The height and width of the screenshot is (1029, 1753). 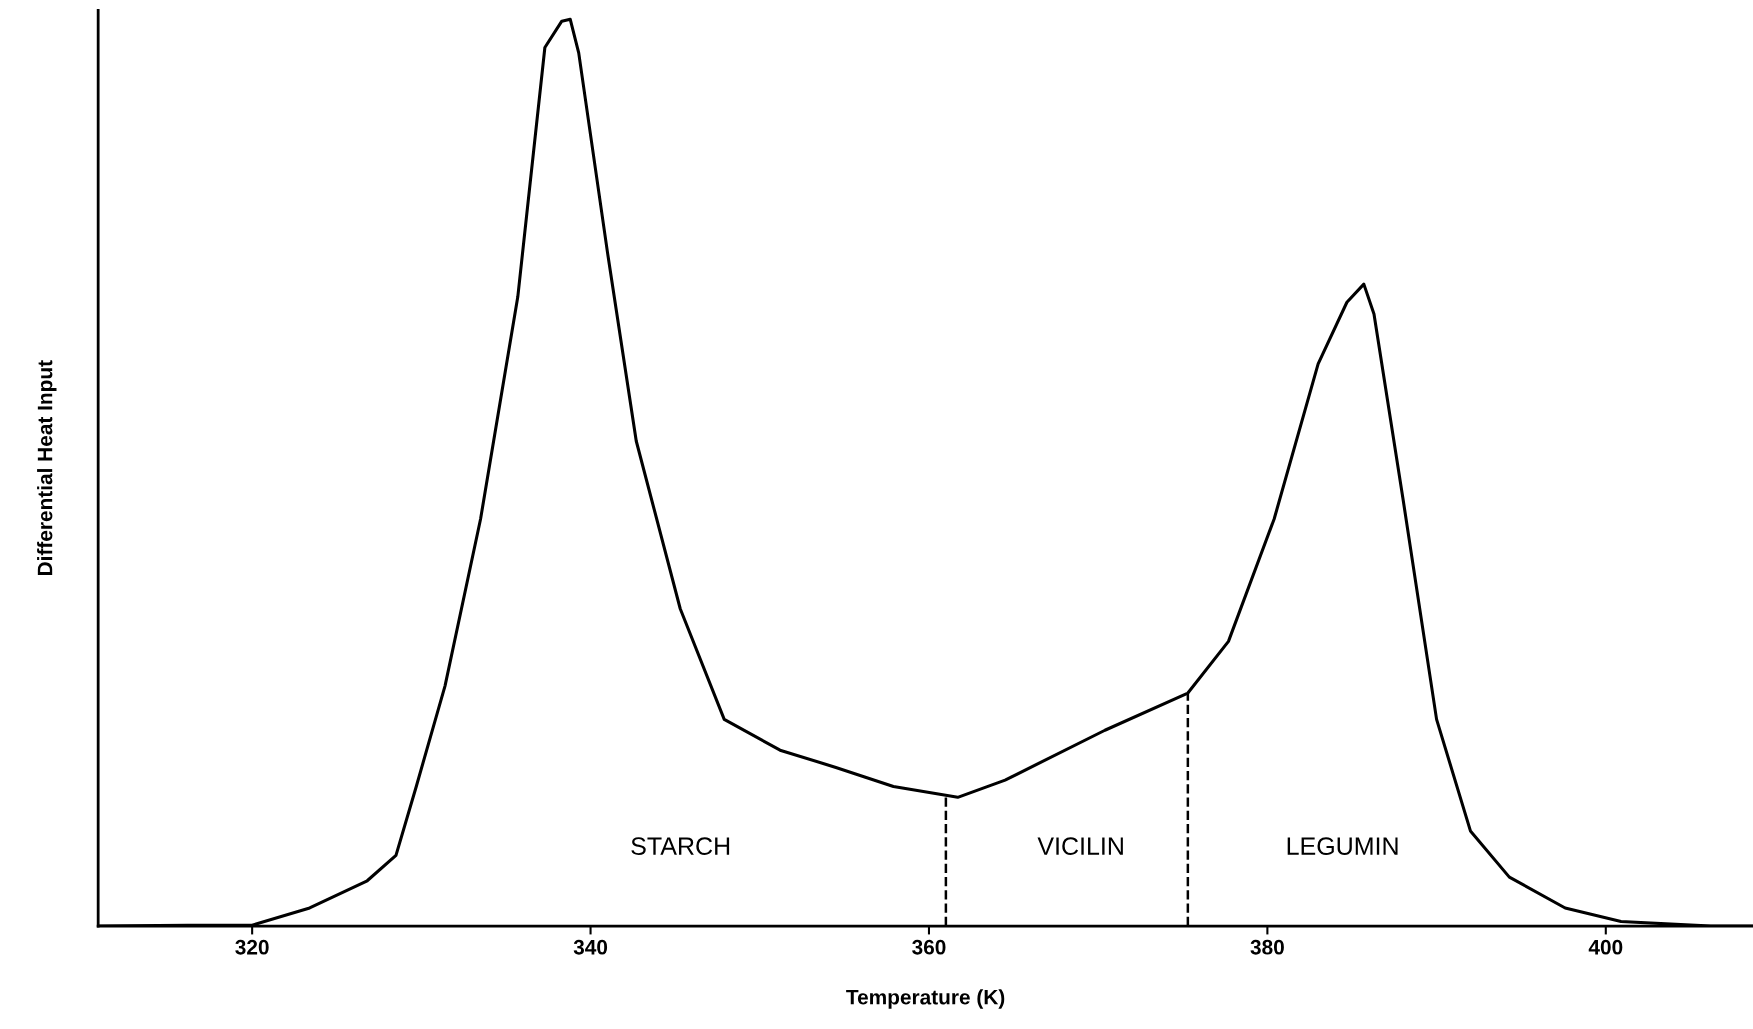 I want to click on y-axis-title: Differential Heat Input, so click(x=47, y=468).